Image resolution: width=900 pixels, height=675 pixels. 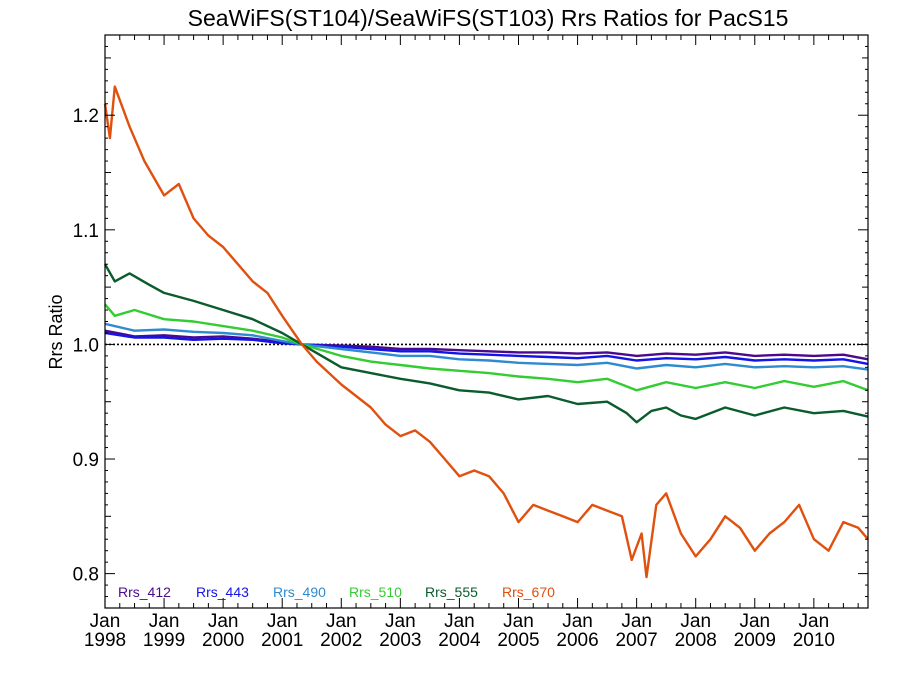 What do you see at coordinates (86, 116) in the screenshot?
I see `y-tick-label: 1.2` at bounding box center [86, 116].